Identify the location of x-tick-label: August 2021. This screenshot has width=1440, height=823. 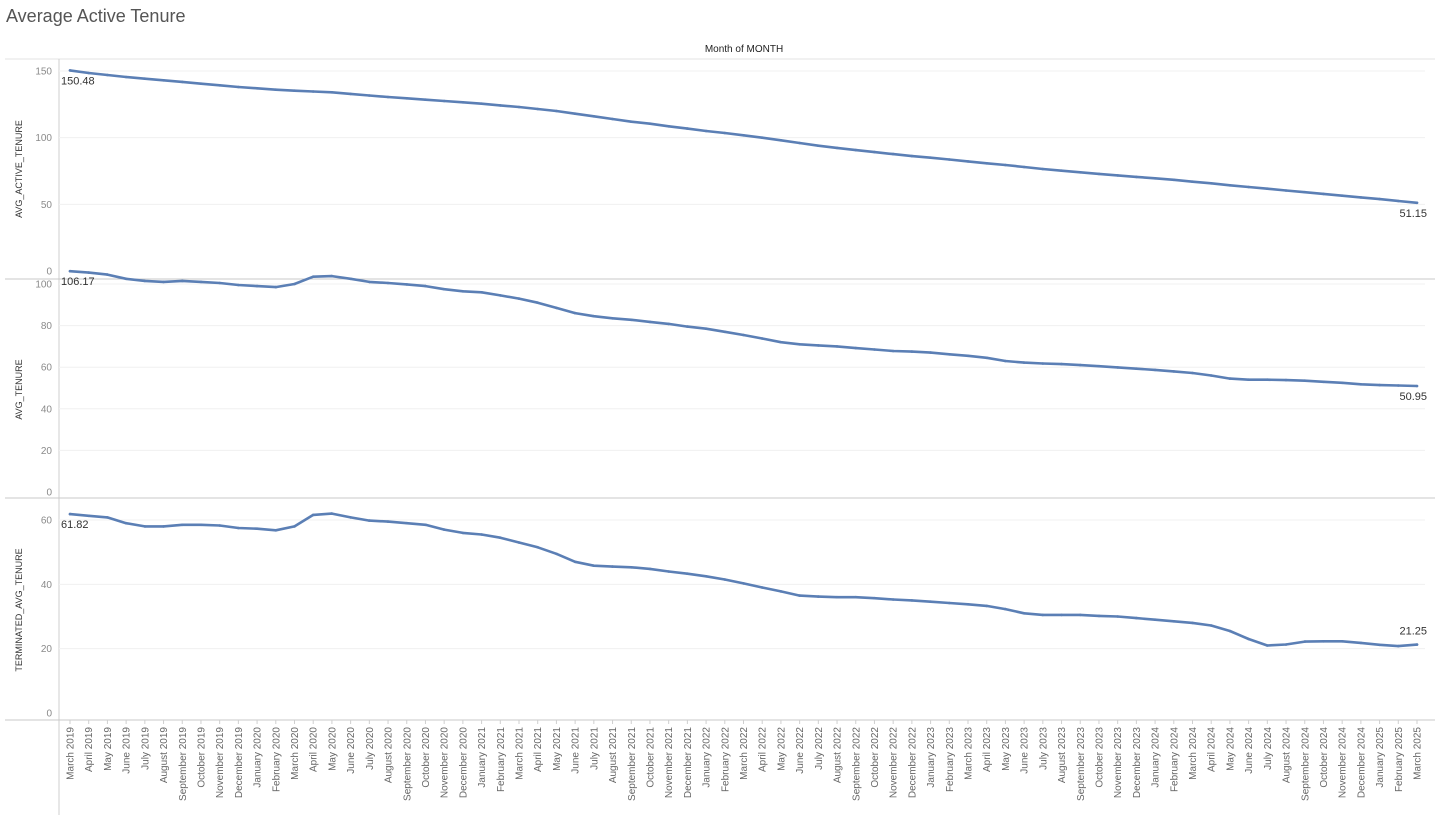
(613, 755).